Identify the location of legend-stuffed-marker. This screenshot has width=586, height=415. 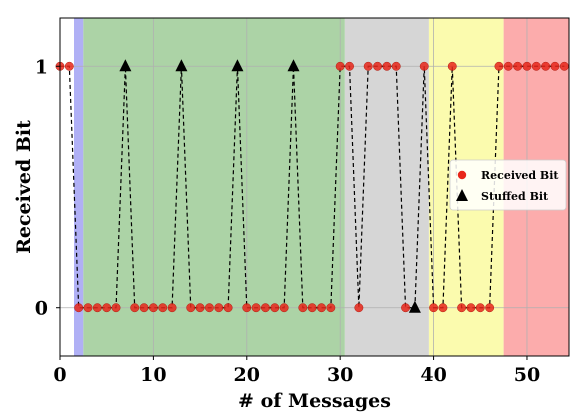
(462, 195).